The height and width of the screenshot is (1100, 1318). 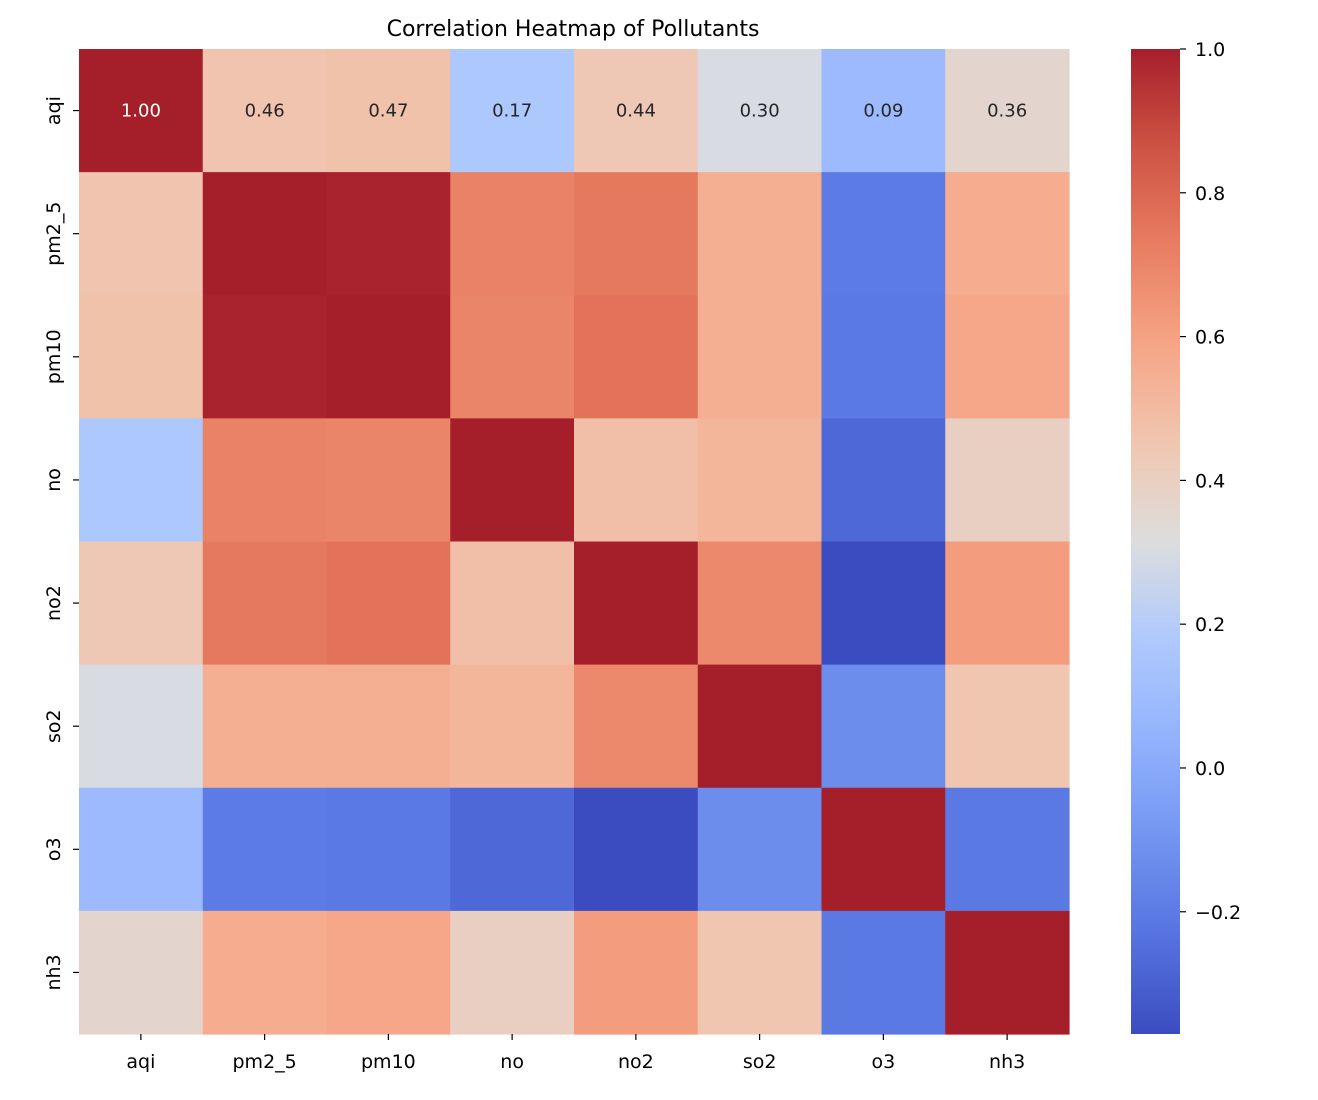 I want to click on x-tick-label: no2, so click(x=636, y=1062).